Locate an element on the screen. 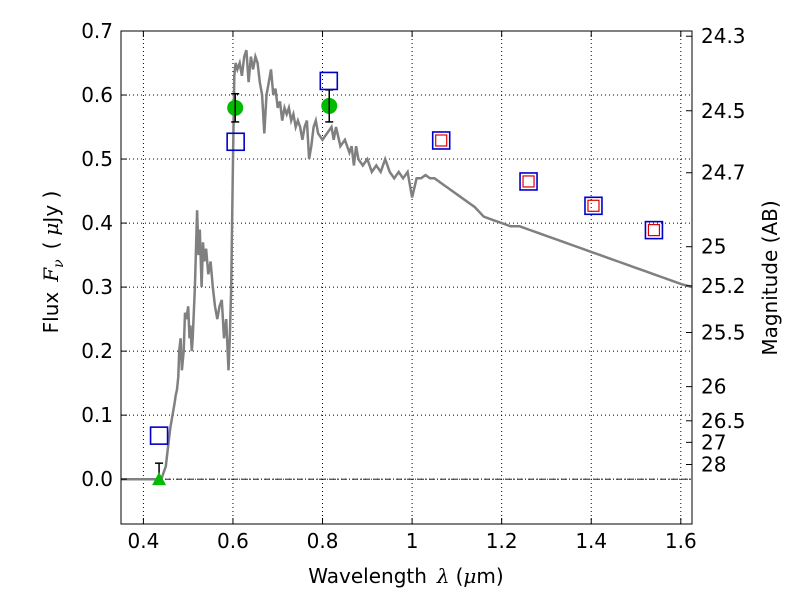 This screenshot has height=600, width=800. y2-tick-label: 24.7 is located at coordinates (723, 173).